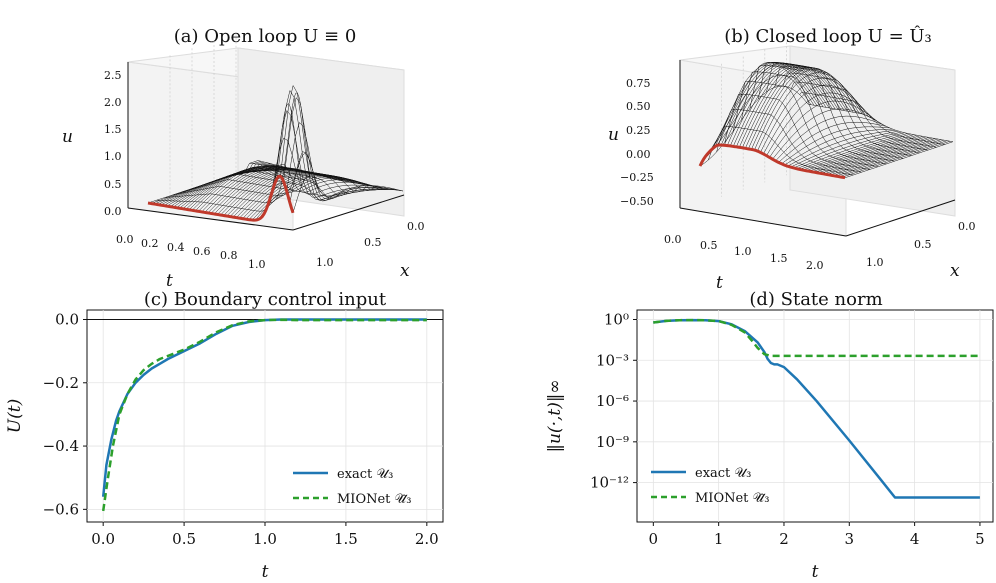 This screenshot has height=583, width=996. I want to click on panel-b-t-tick: 1.5, so click(779, 258).